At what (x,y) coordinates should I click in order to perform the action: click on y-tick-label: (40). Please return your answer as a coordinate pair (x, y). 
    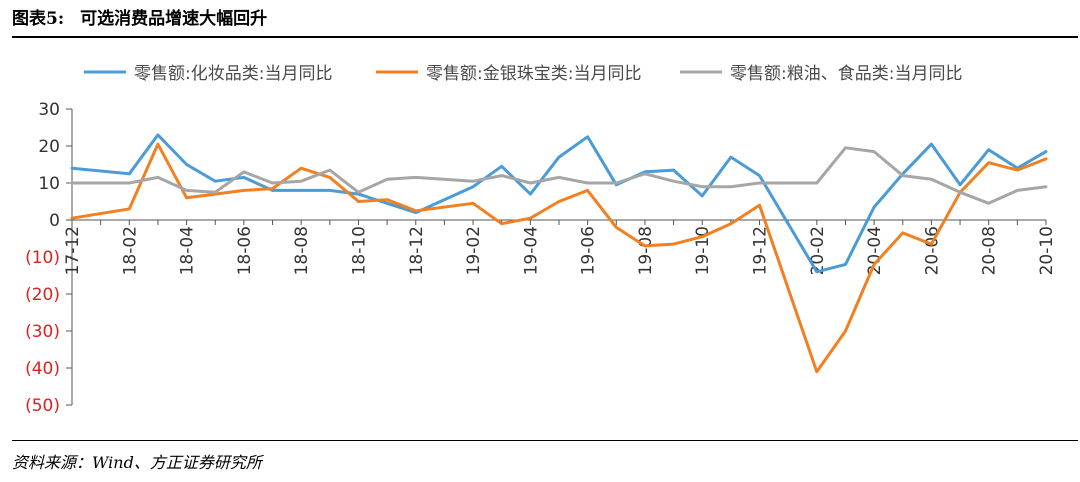
    Looking at the image, I should click on (42, 369).